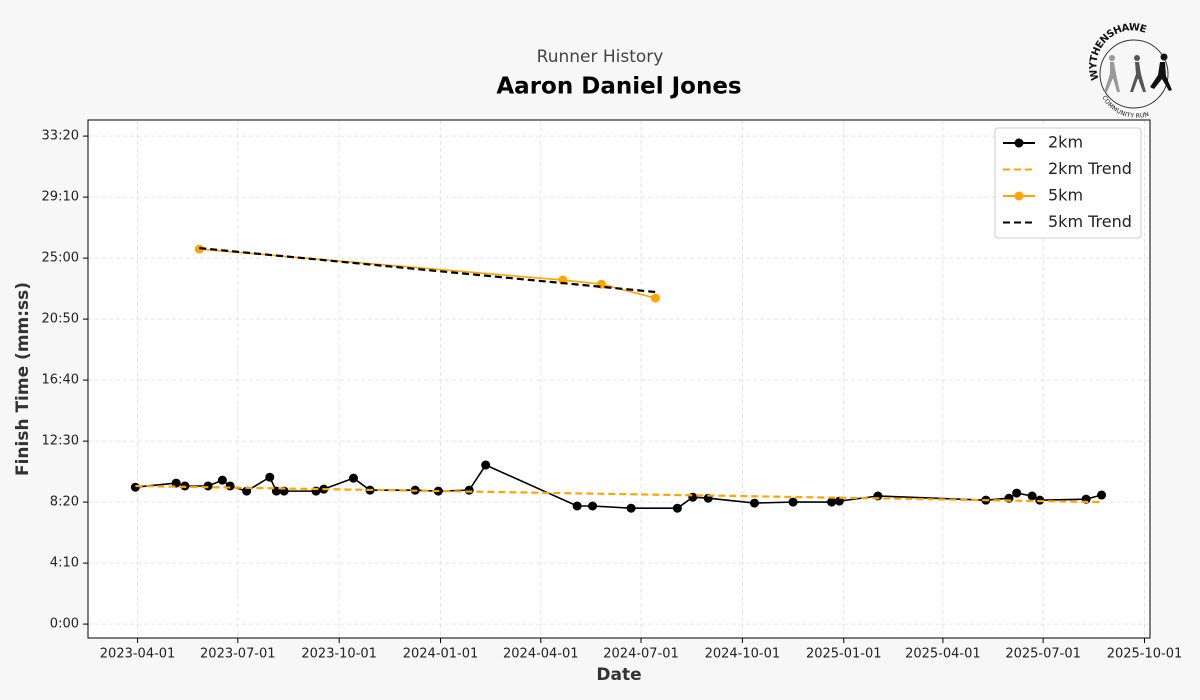 The image size is (1200, 700). What do you see at coordinates (64, 502) in the screenshot?
I see `y-tick-label: 8:20` at bounding box center [64, 502].